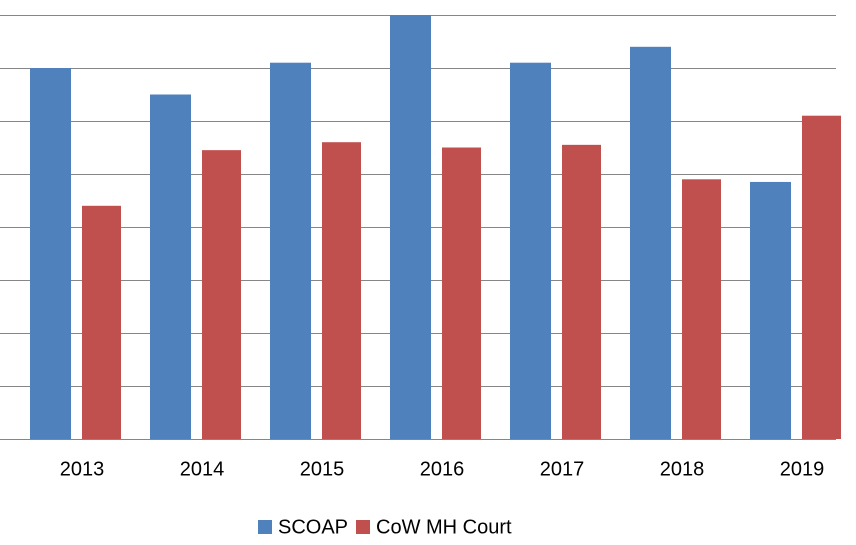  Describe the element at coordinates (802, 469) in the screenshot. I see `x-tick-label: 2019` at that location.